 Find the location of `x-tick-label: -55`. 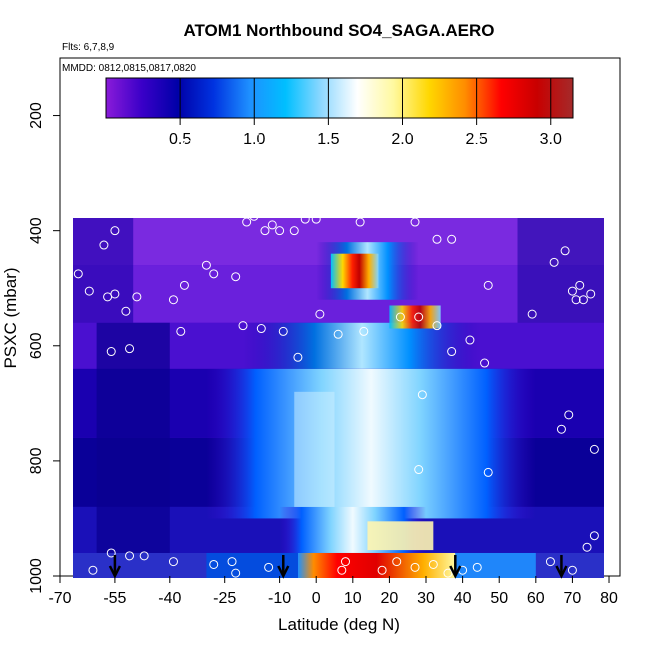

x-tick-label: -55 is located at coordinates (114, 598).